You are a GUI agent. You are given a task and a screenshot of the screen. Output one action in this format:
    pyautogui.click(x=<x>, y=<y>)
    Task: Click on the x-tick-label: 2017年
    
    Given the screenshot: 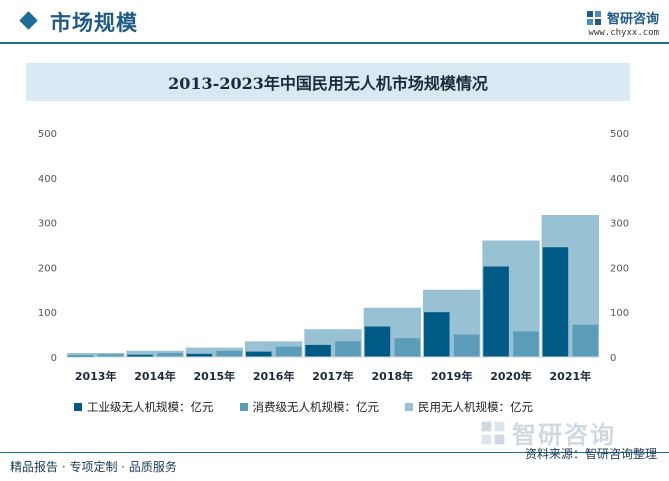 What is the action you would take?
    pyautogui.click(x=333, y=376)
    